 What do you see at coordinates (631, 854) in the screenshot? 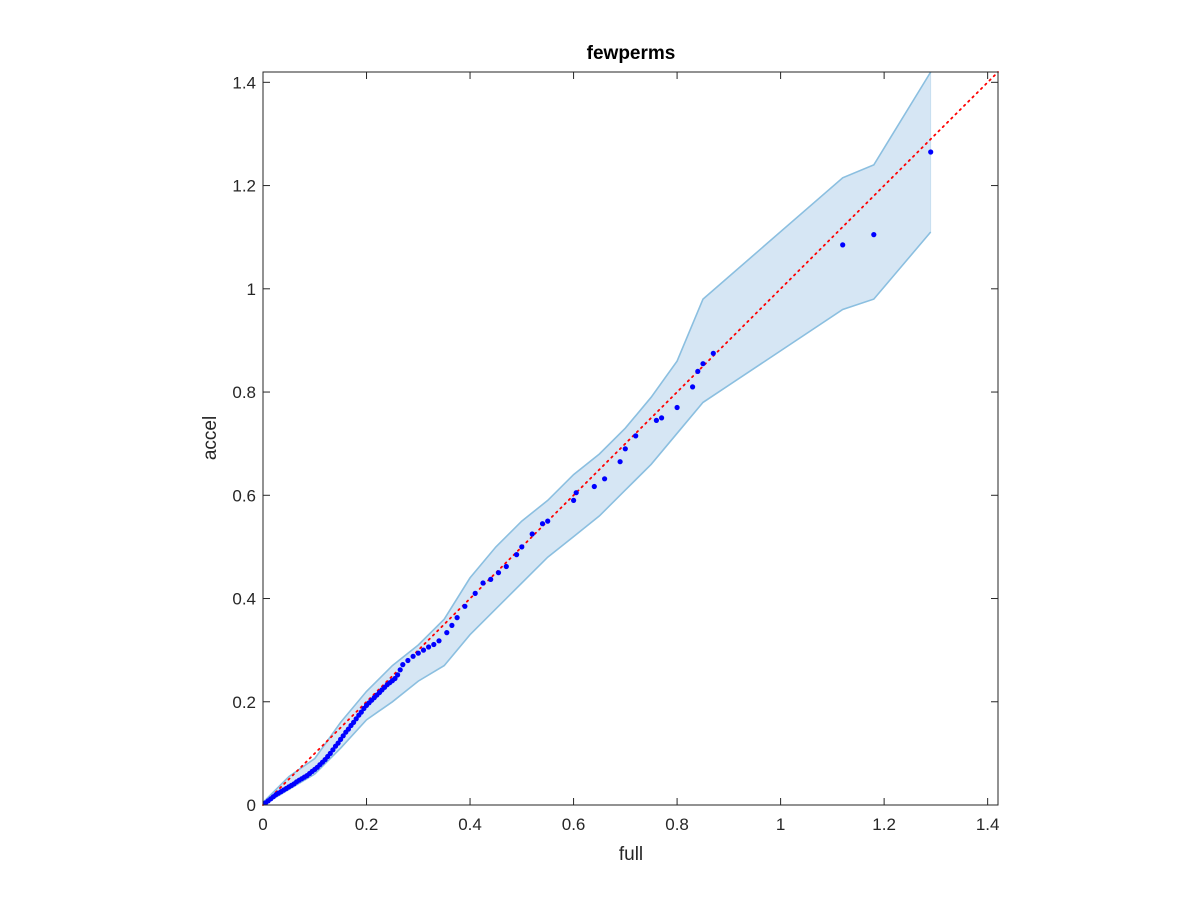
I see `x-axis-label: full` at bounding box center [631, 854].